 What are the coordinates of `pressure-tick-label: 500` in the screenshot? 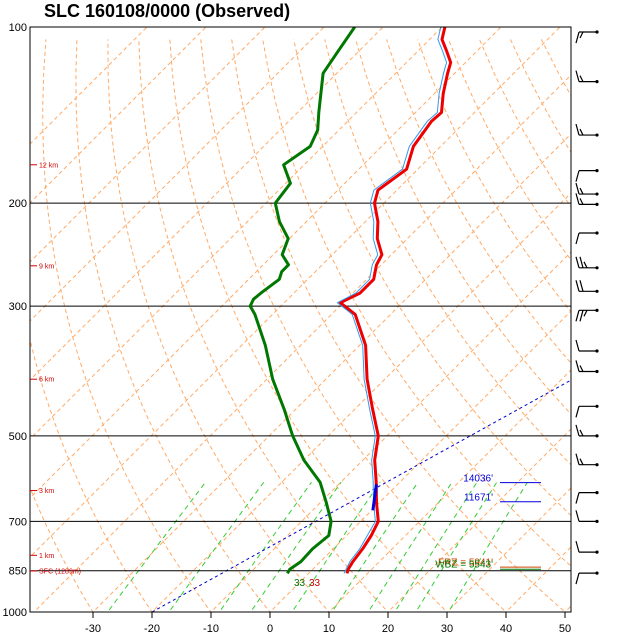 It's located at (18, 437).